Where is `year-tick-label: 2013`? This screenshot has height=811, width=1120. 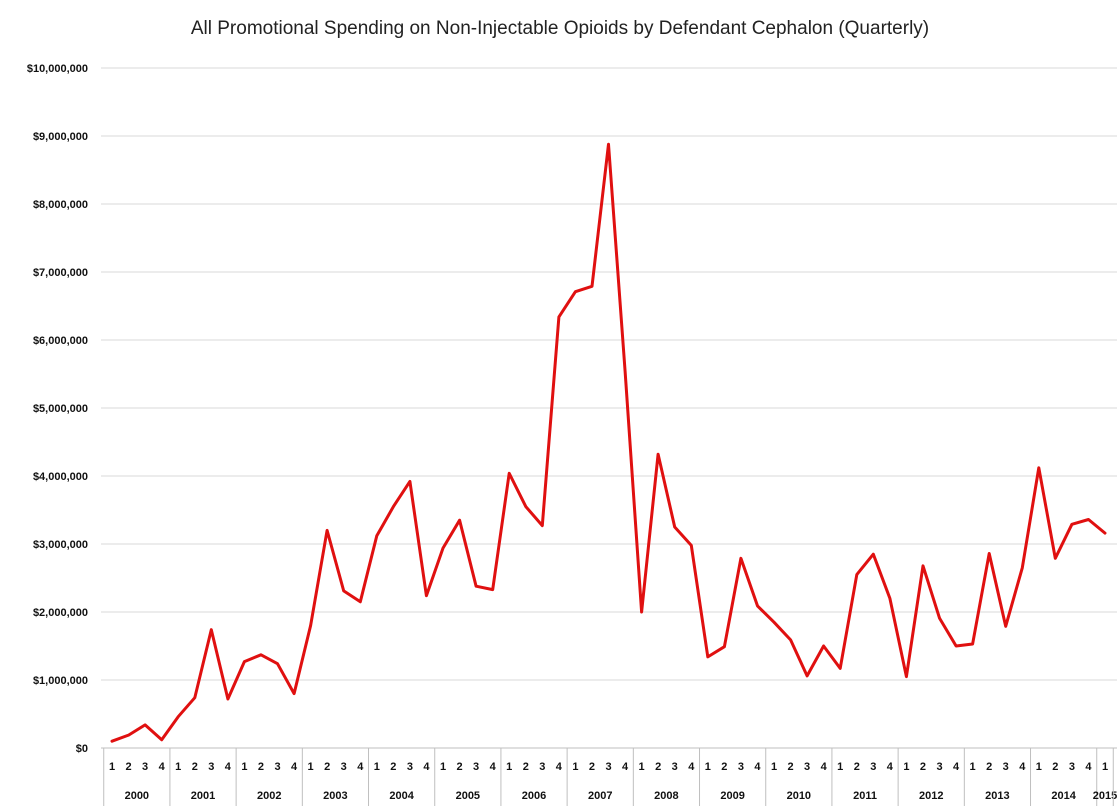 year-tick-label: 2013 is located at coordinates (997, 796).